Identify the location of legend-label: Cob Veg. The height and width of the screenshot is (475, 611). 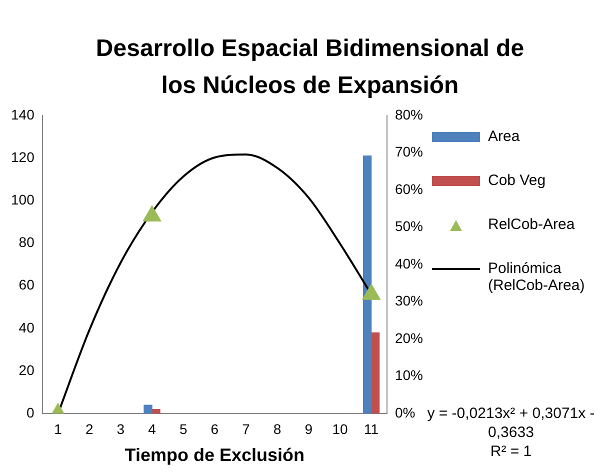
(517, 180).